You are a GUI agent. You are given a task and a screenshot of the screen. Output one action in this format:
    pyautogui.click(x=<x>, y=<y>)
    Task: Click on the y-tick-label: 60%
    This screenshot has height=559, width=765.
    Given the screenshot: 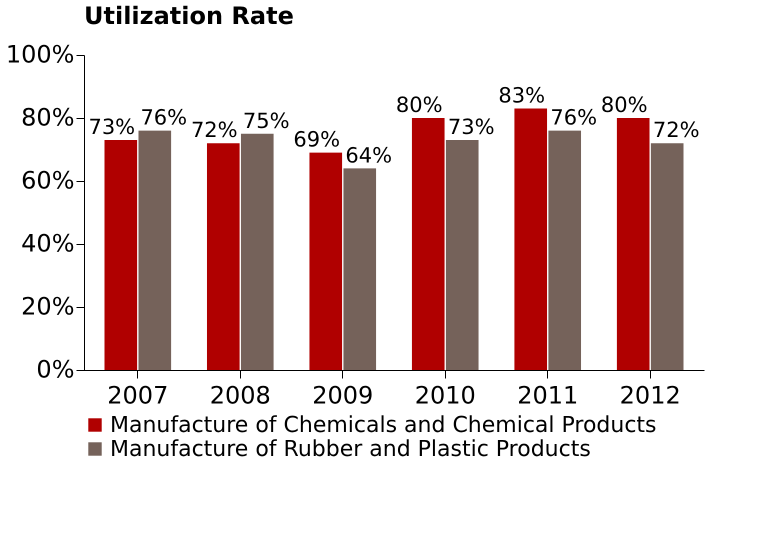 What is the action you would take?
    pyautogui.click(x=47, y=180)
    